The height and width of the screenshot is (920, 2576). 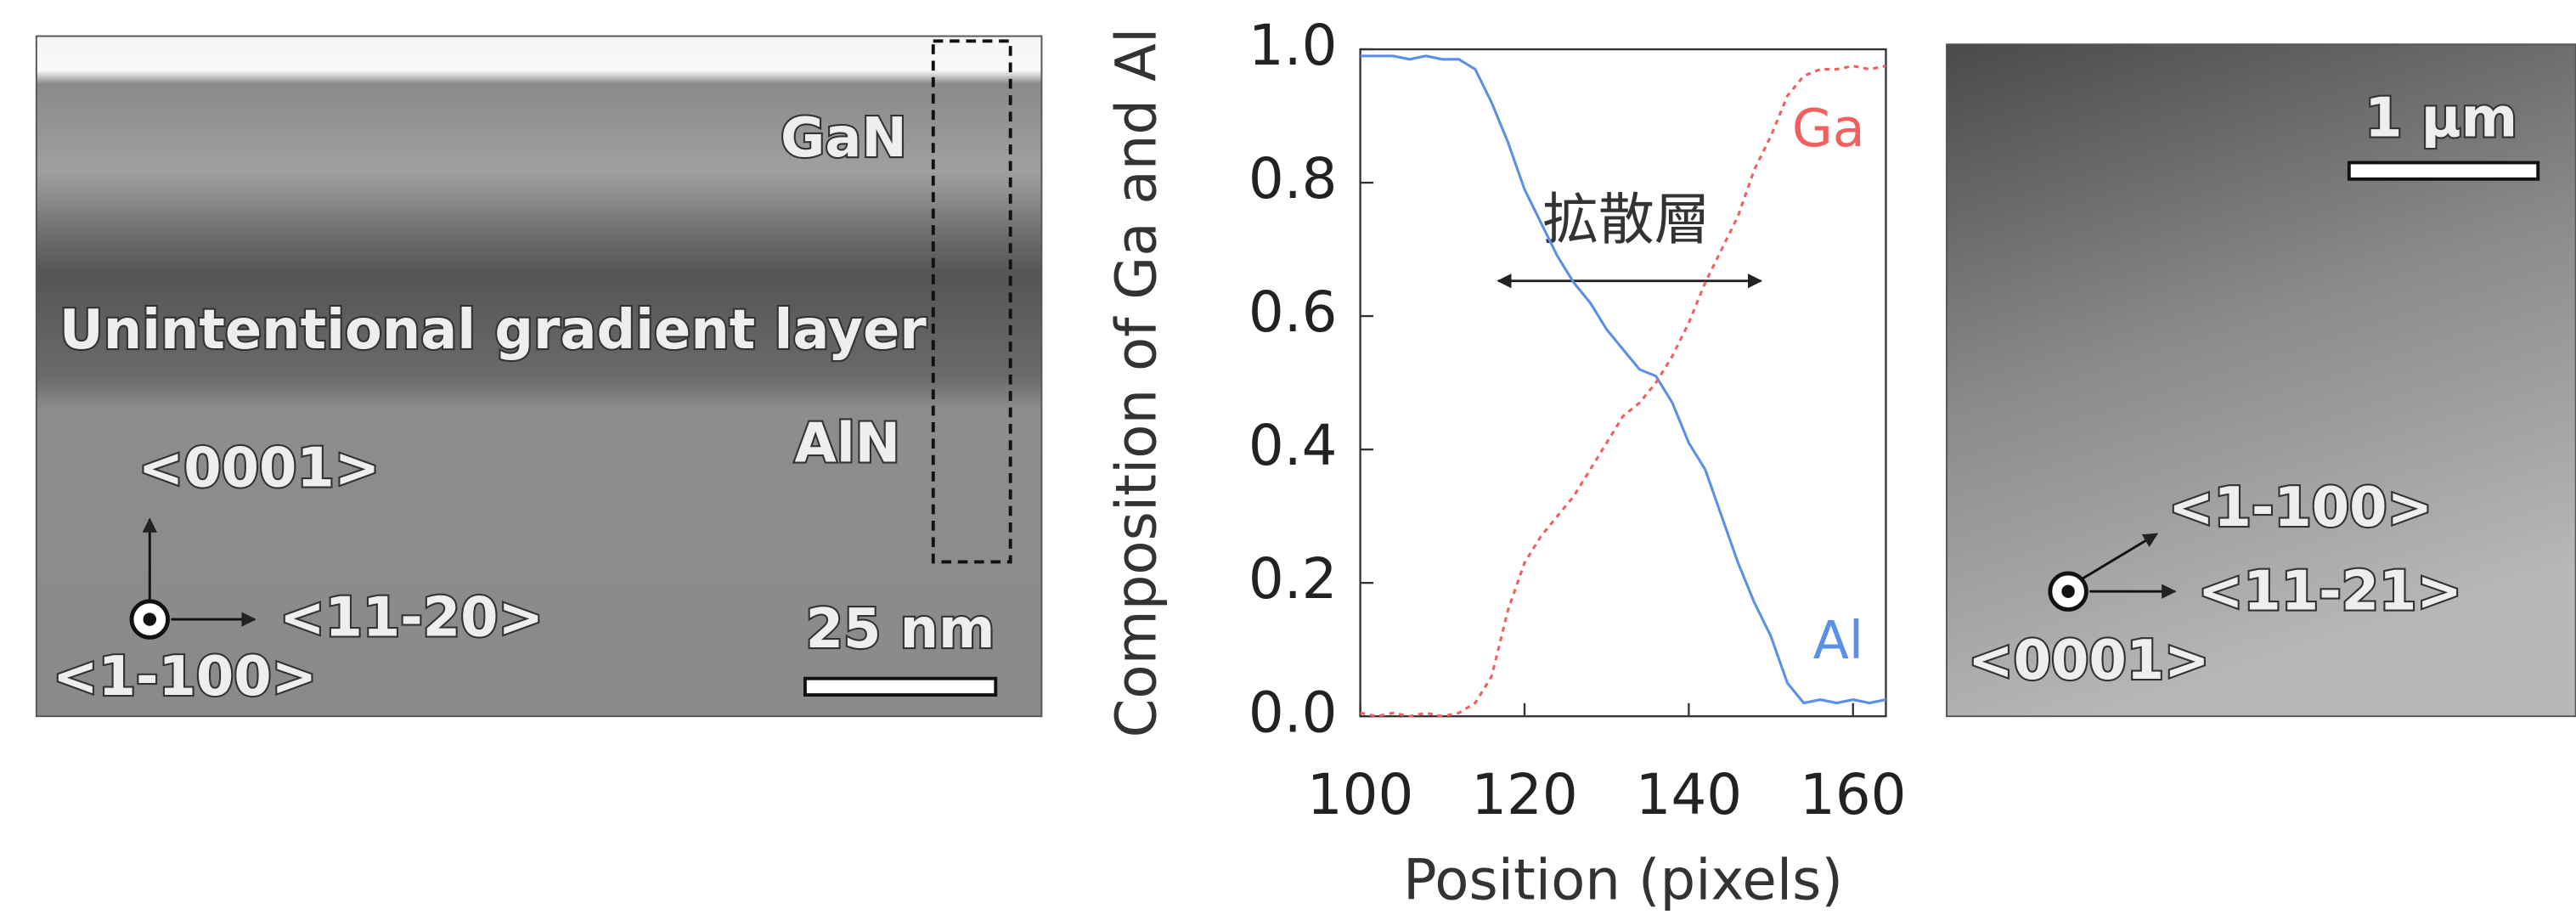 I want to click on x-tick-label: 120, so click(x=1524, y=794).